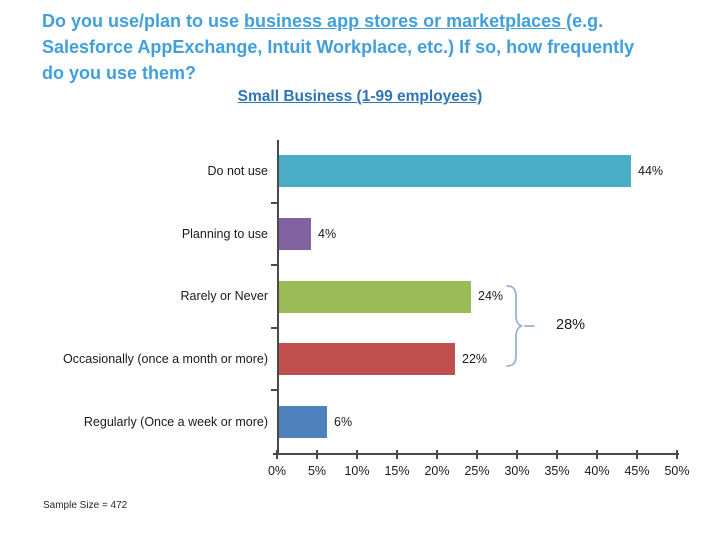 This screenshot has width=720, height=540. Describe the element at coordinates (585, 21) in the screenshot. I see `title-text: (e.g.` at that location.